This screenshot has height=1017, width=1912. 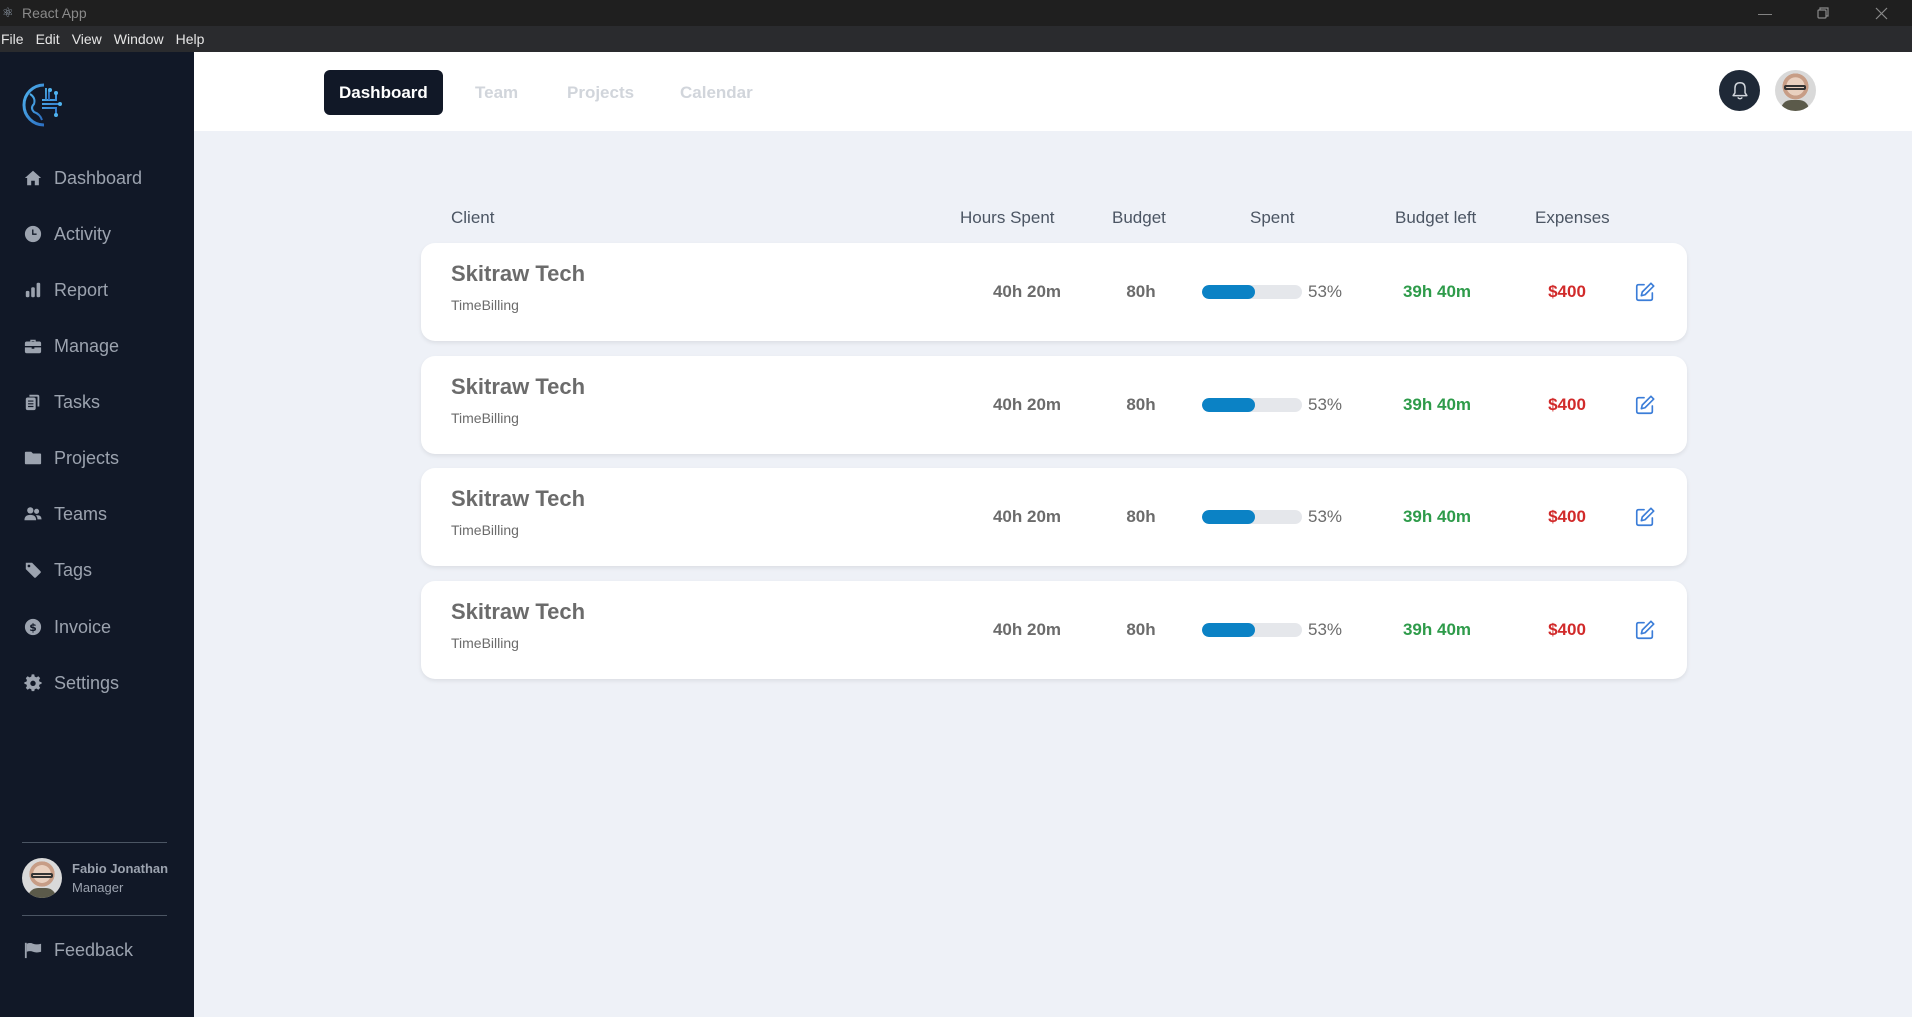 I want to click on sidebar-item-label: Report, so click(x=81, y=289).